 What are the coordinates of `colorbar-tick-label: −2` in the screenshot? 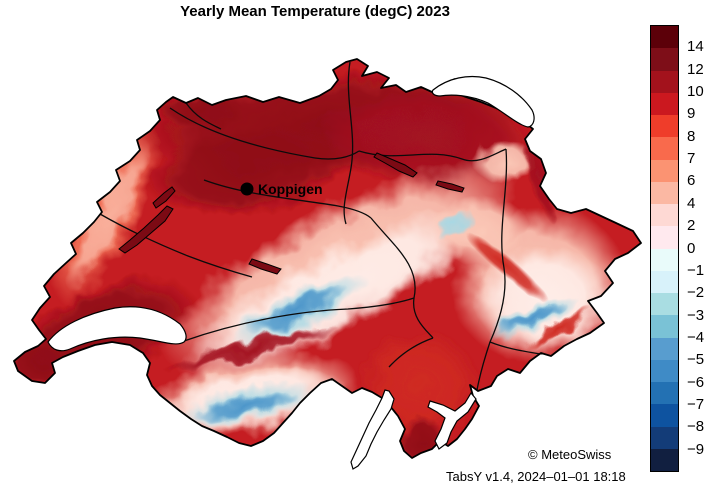 It's located at (696, 293).